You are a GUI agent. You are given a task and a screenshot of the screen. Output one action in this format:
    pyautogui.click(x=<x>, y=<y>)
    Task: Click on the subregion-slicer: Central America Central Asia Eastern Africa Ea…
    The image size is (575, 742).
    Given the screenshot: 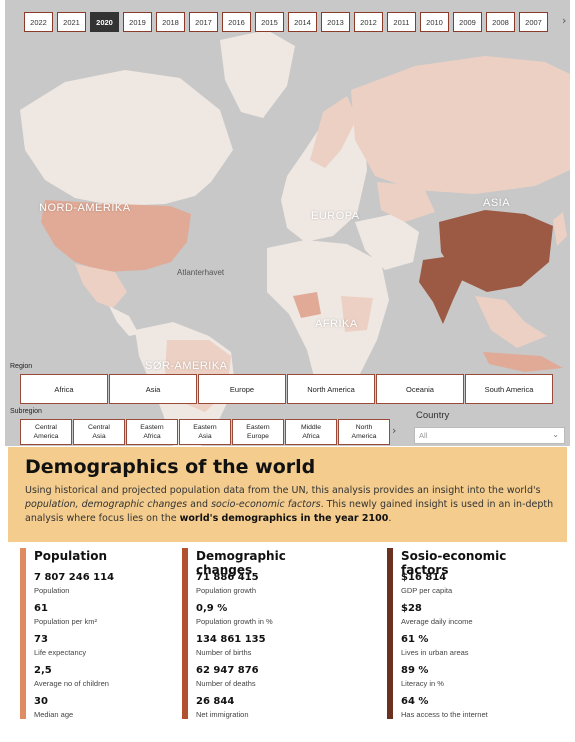 What is the action you would take?
    pyautogui.click(x=205, y=432)
    